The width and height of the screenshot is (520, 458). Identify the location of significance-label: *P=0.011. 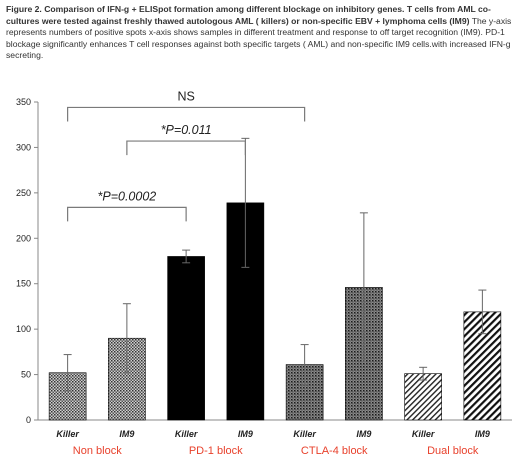
(186, 130).